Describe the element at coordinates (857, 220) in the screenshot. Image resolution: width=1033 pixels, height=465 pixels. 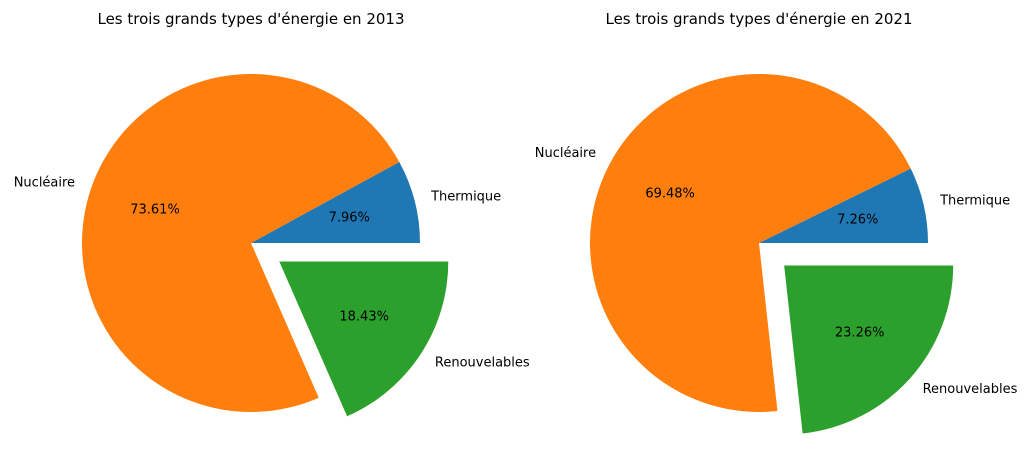
I see `slice-percent-label: 7.26%` at that location.